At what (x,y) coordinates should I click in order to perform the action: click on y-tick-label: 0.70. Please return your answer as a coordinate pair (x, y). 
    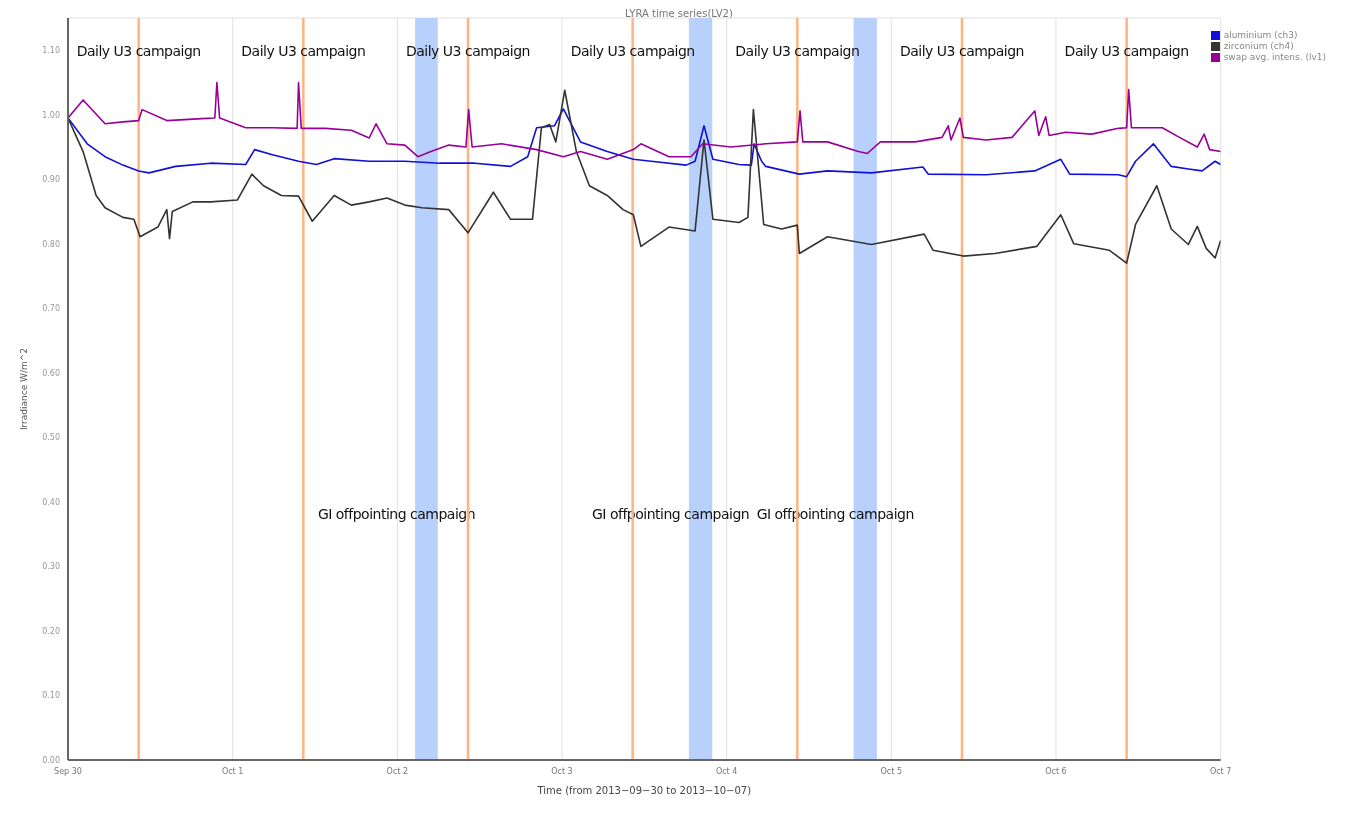
    Looking at the image, I should click on (51, 309).